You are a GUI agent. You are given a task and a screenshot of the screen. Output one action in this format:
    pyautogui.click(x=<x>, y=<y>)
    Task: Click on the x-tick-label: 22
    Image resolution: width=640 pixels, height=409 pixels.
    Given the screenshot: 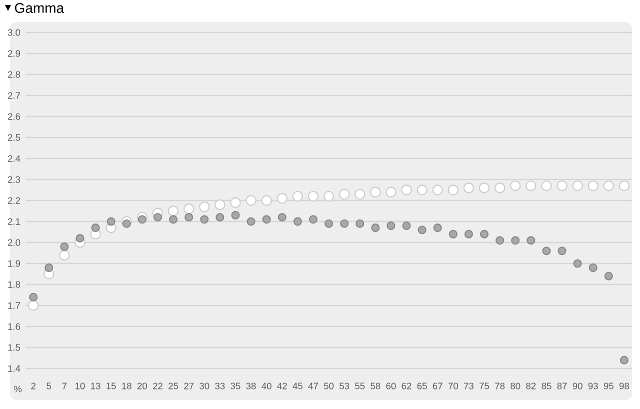 What is the action you would take?
    pyautogui.click(x=157, y=386)
    